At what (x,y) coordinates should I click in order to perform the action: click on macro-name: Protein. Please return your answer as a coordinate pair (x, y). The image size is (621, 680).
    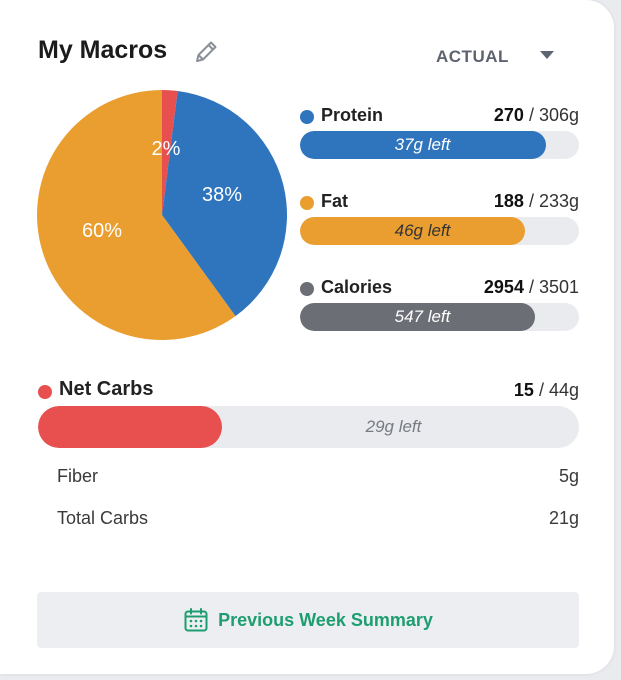
    Looking at the image, I should click on (352, 115).